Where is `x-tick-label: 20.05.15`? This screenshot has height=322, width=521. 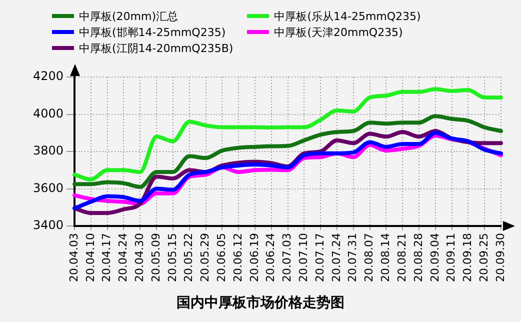
x-tick-label: 20.05.15 is located at coordinates (172, 257).